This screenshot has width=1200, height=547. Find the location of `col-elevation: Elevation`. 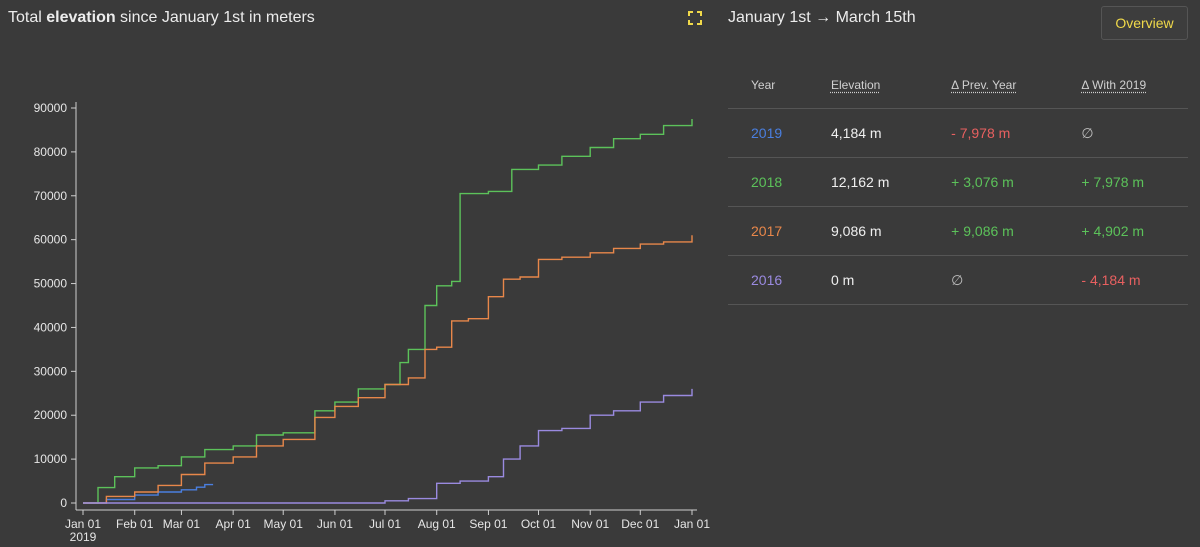

col-elevation: Elevation is located at coordinates (868, 85).